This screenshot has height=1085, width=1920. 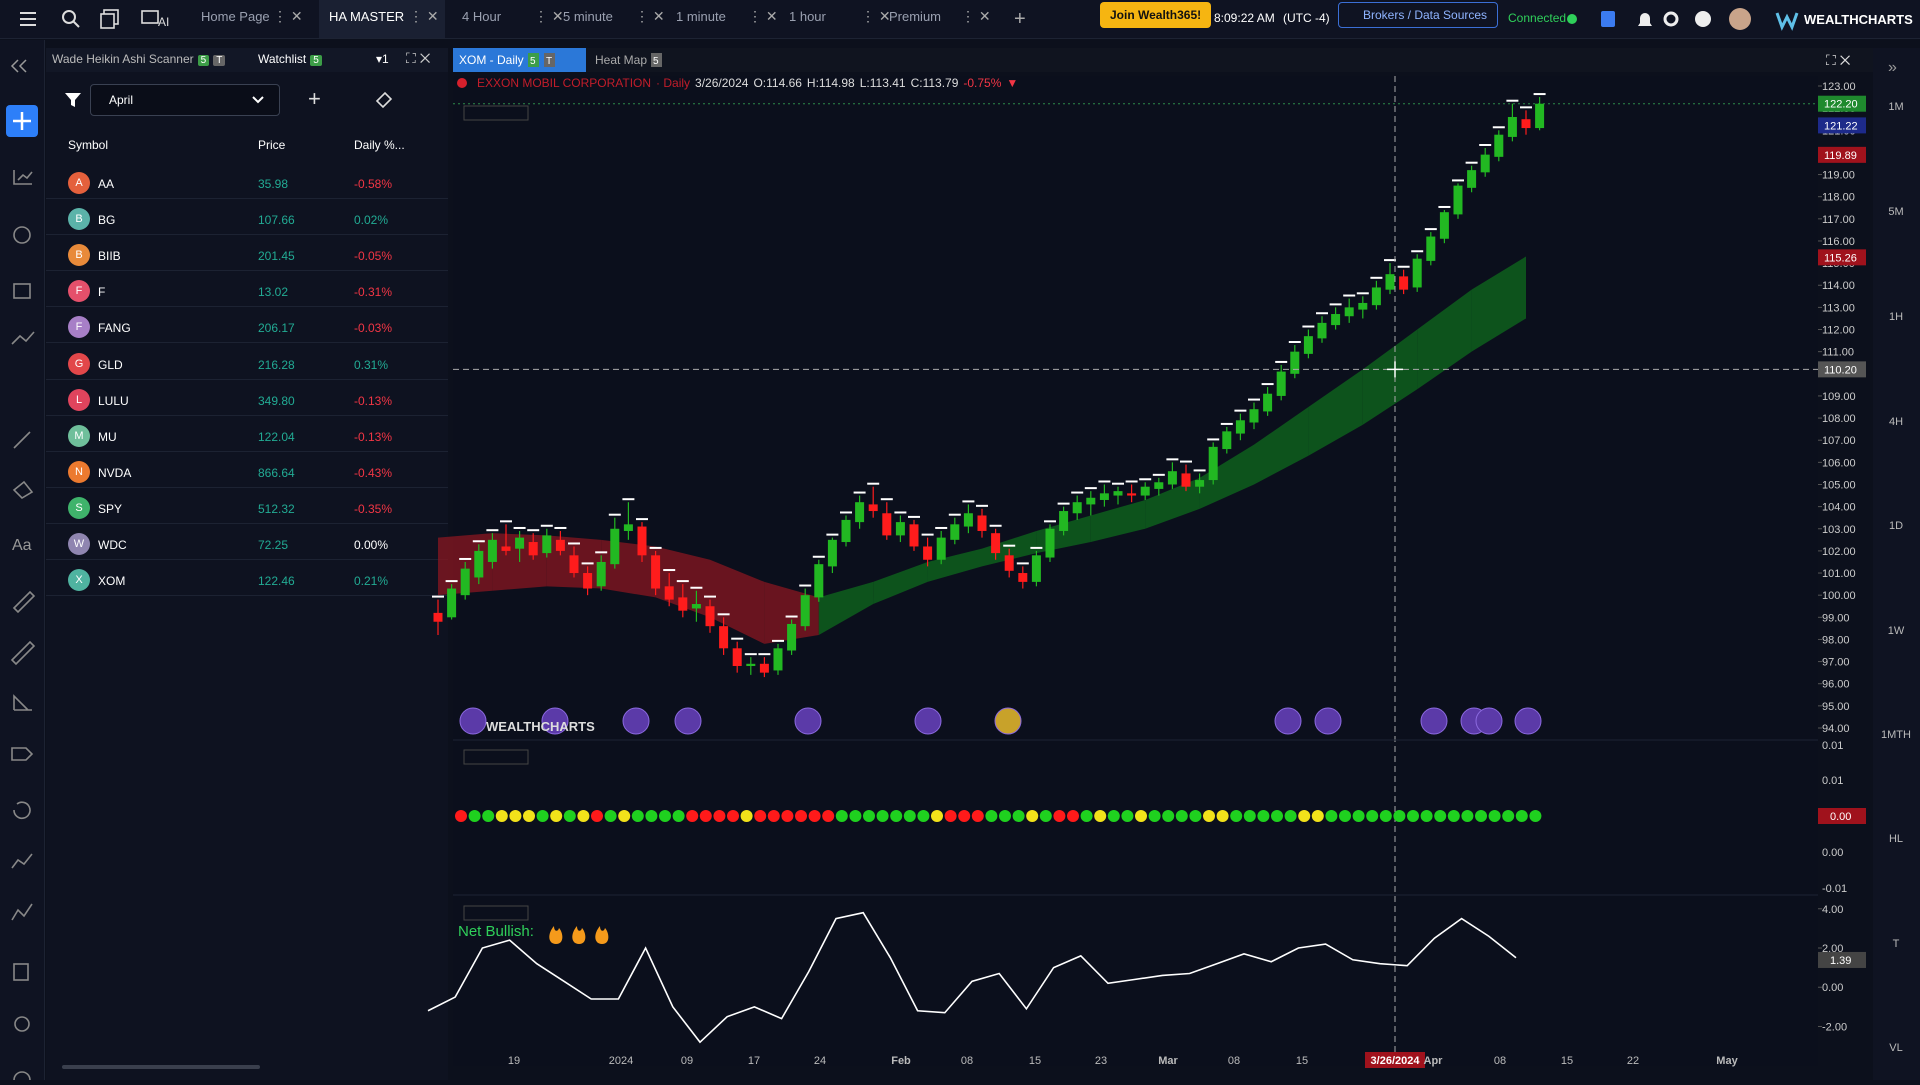 I want to click on timeframe: 1W, so click(x=1896, y=631).